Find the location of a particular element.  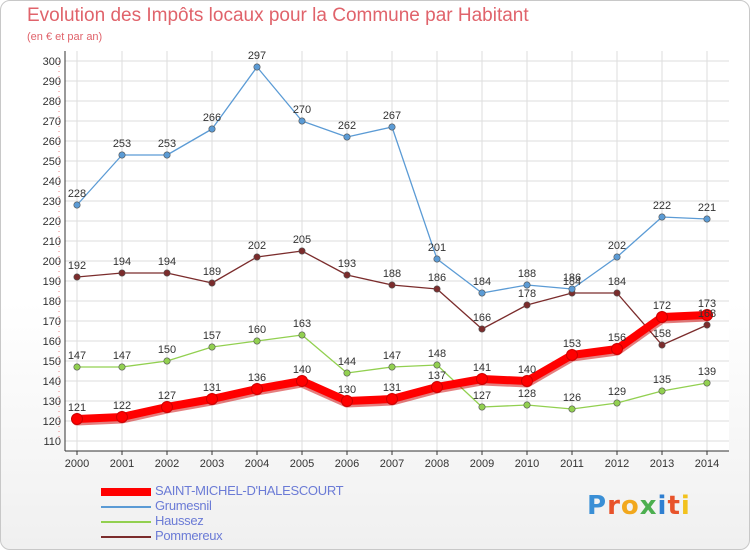

x-tick-label: 2002 is located at coordinates (167, 464).